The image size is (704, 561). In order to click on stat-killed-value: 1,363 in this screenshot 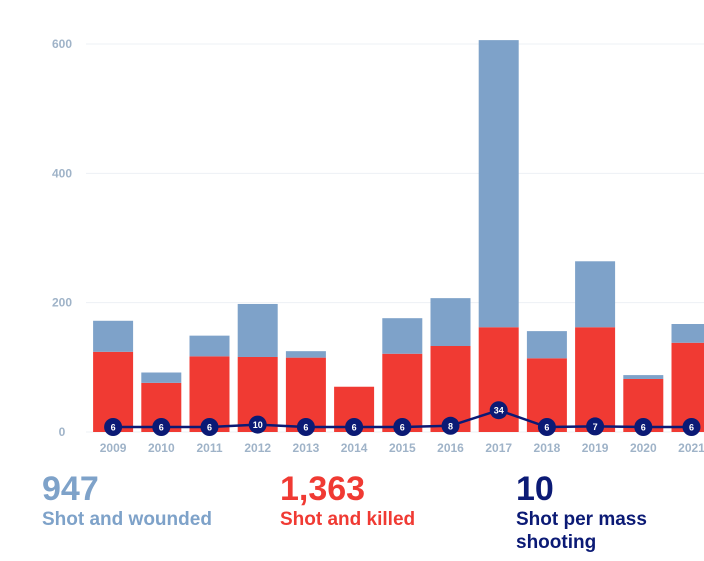, I will do `click(323, 489)`.